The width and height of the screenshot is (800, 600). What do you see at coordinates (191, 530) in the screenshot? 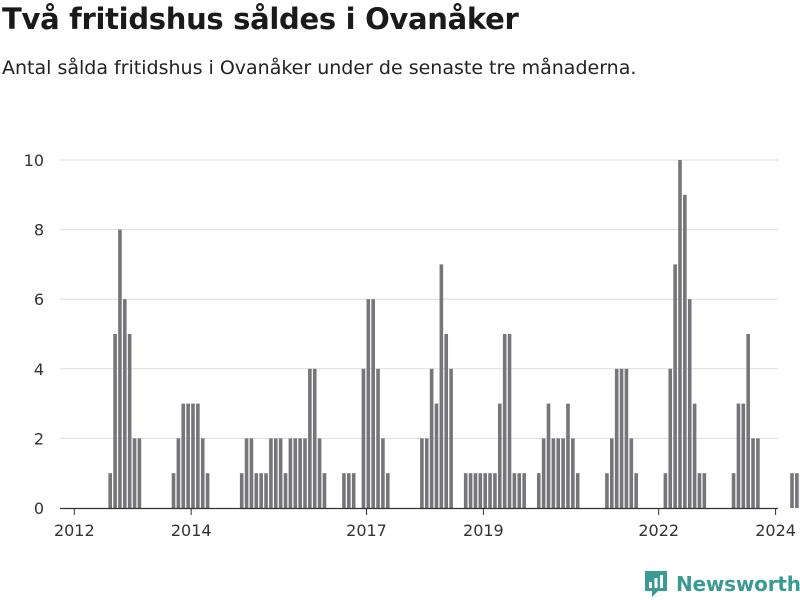
I see `x-tick-label: 2014` at bounding box center [191, 530].